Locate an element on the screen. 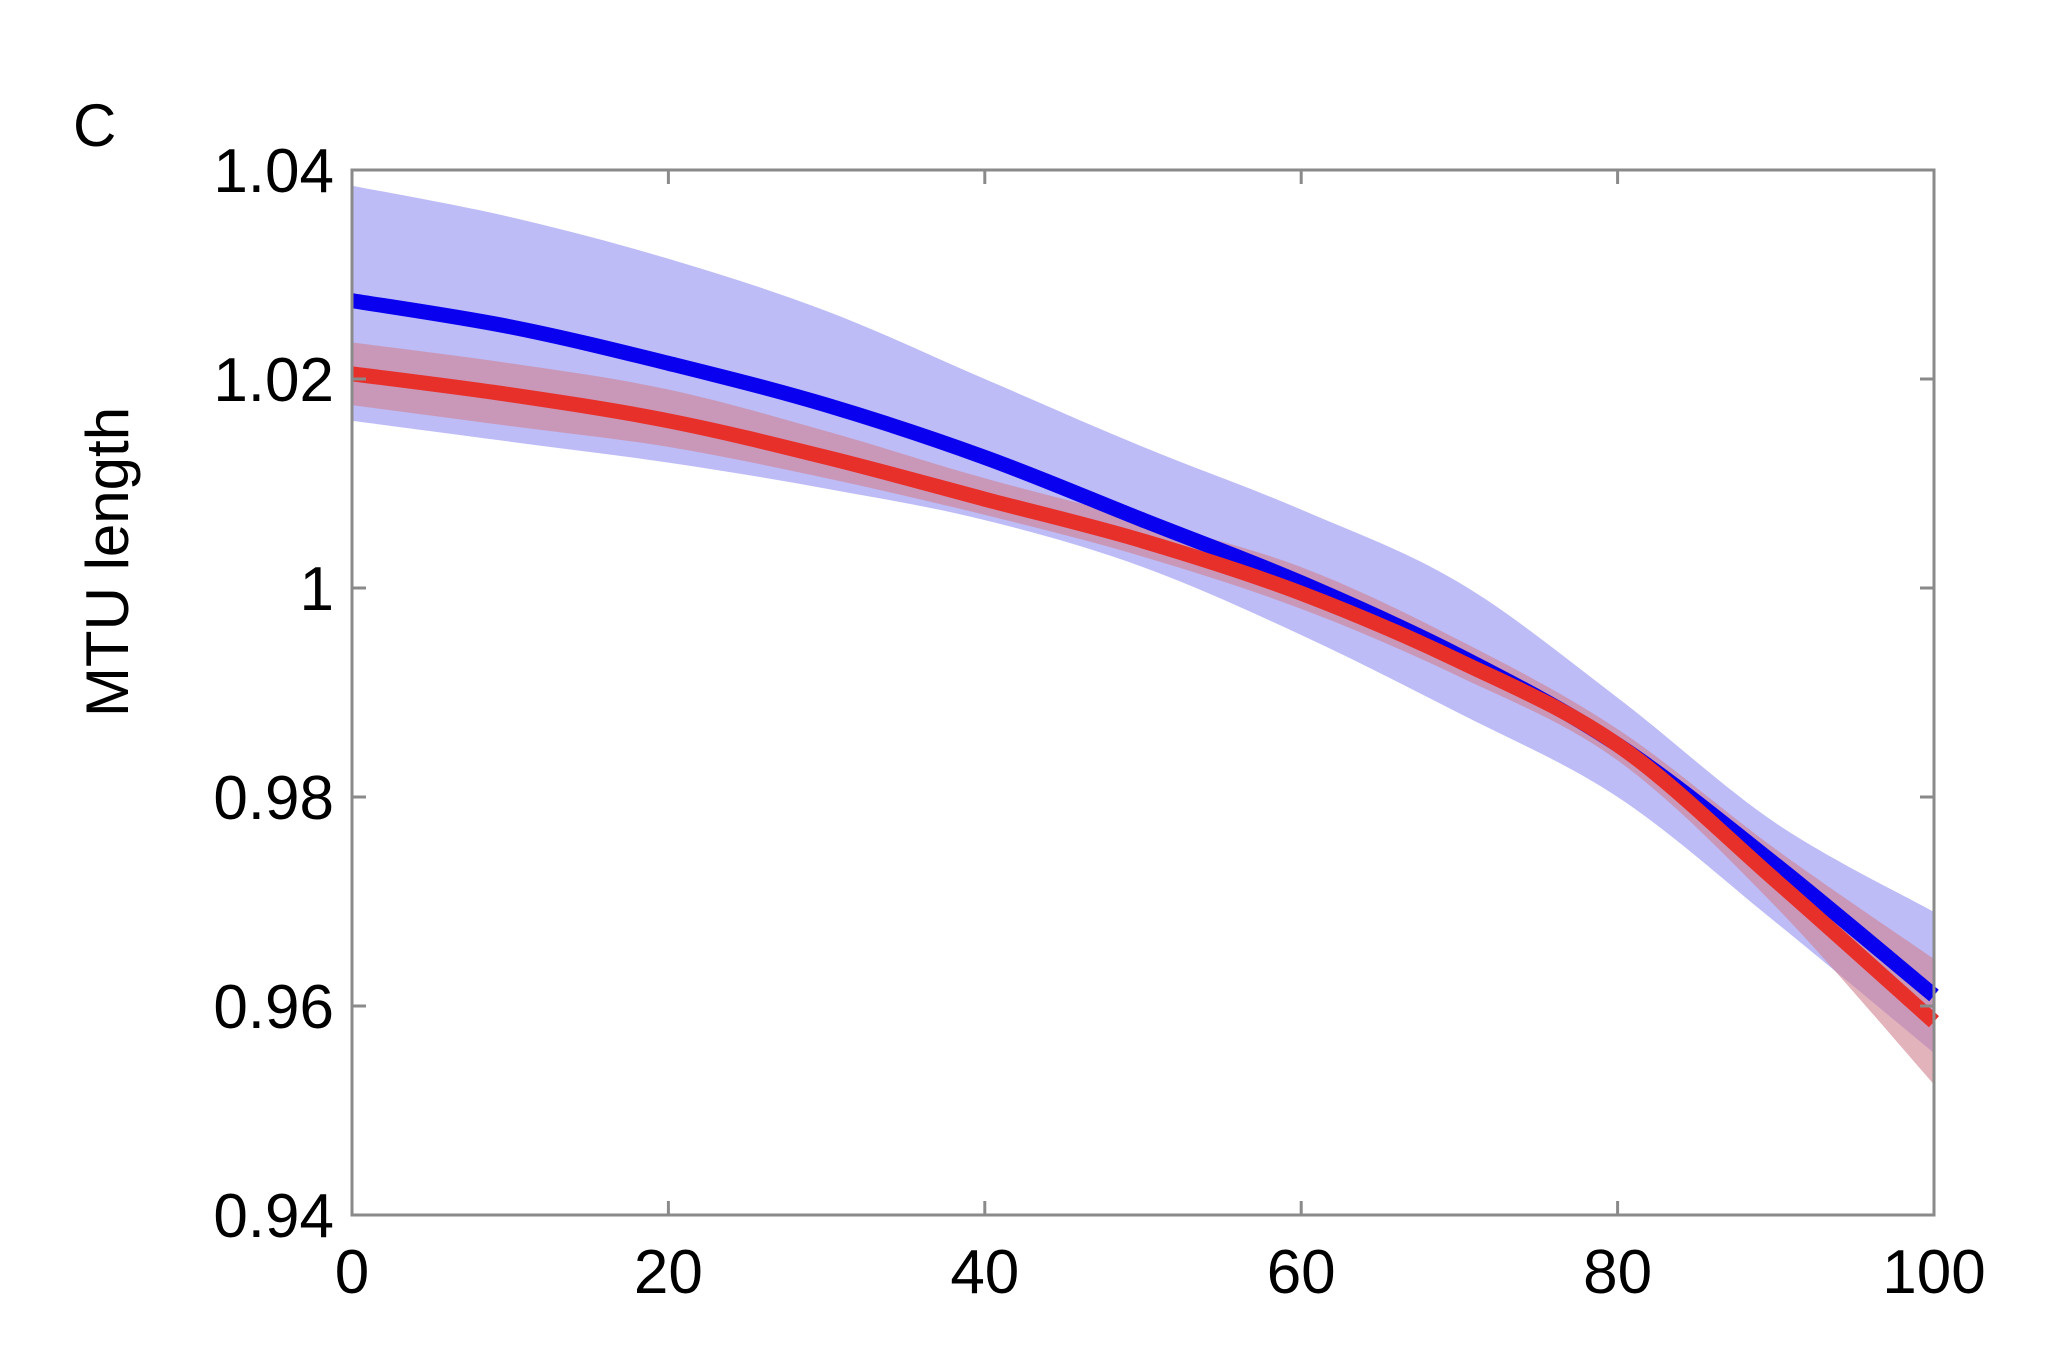 The height and width of the screenshot is (1360, 2048). x-tick-label: 40 is located at coordinates (984, 1272).